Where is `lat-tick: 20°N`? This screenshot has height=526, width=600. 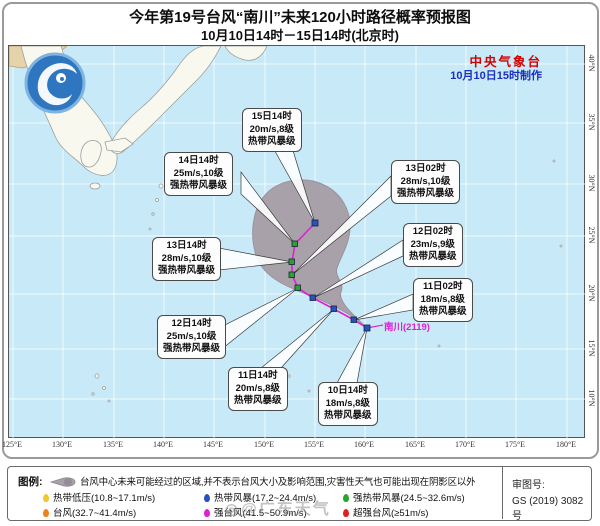 lat-tick: 20°N is located at coordinates (591, 293).